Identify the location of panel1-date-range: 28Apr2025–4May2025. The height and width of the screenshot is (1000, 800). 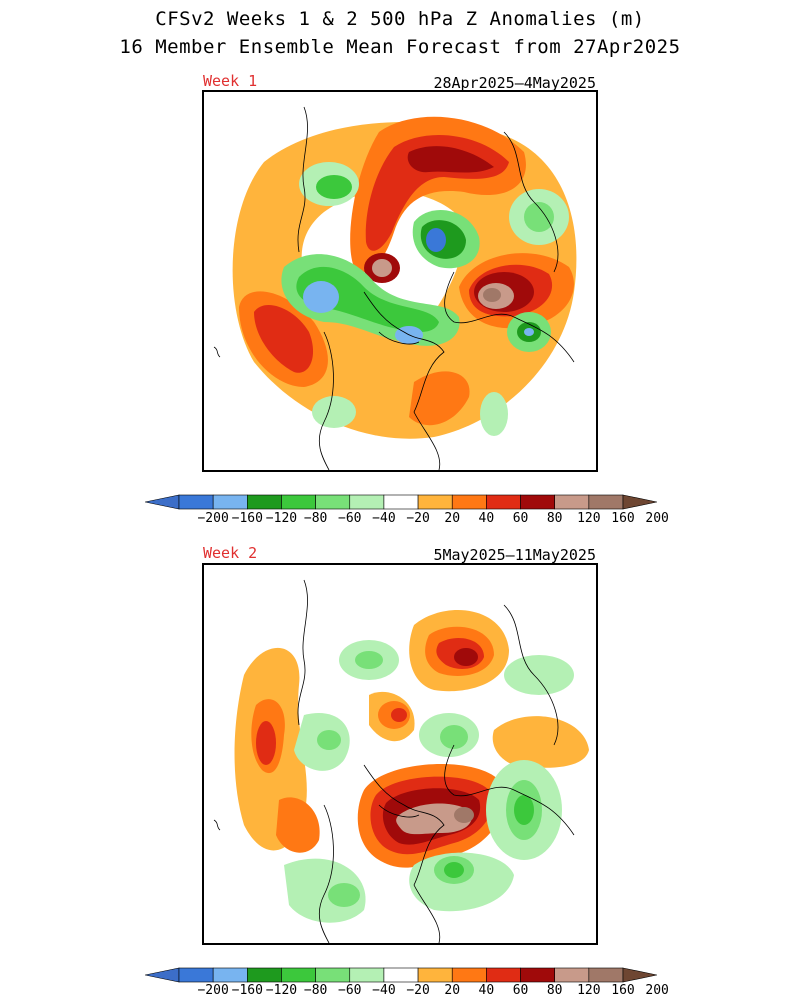
(514, 83).